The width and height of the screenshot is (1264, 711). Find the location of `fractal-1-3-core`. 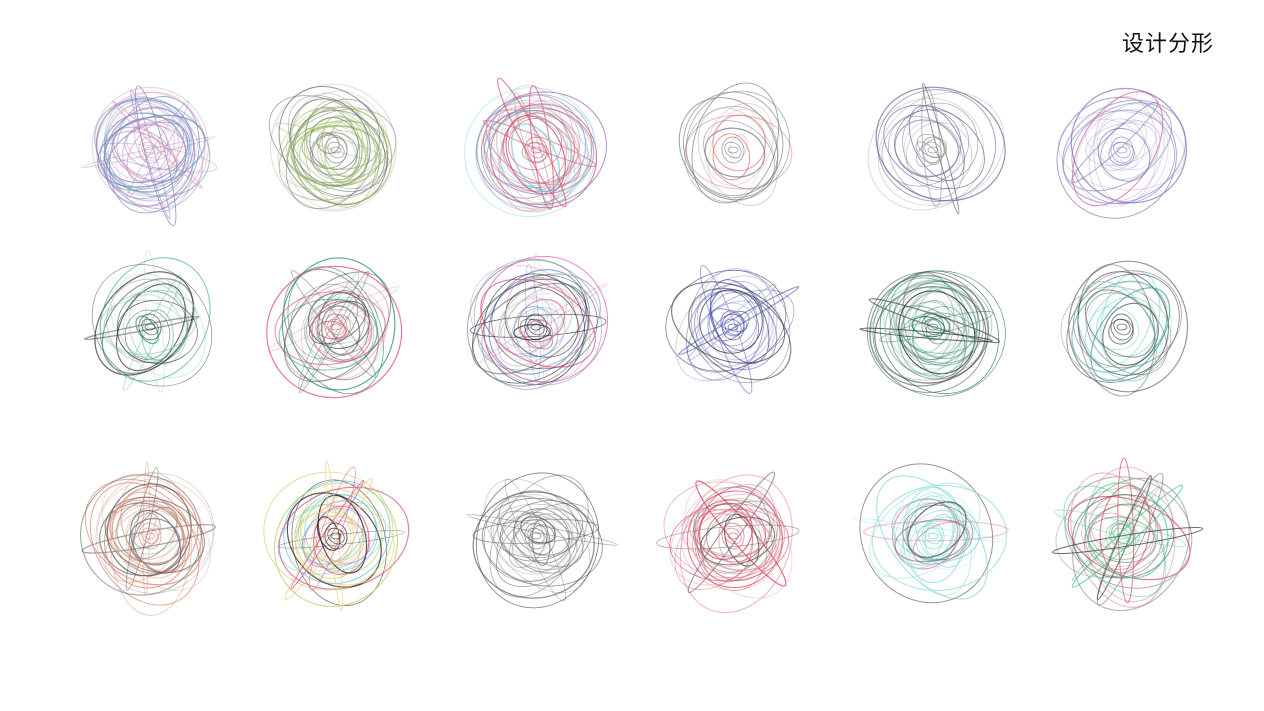

fractal-1-3-core is located at coordinates (536, 150).